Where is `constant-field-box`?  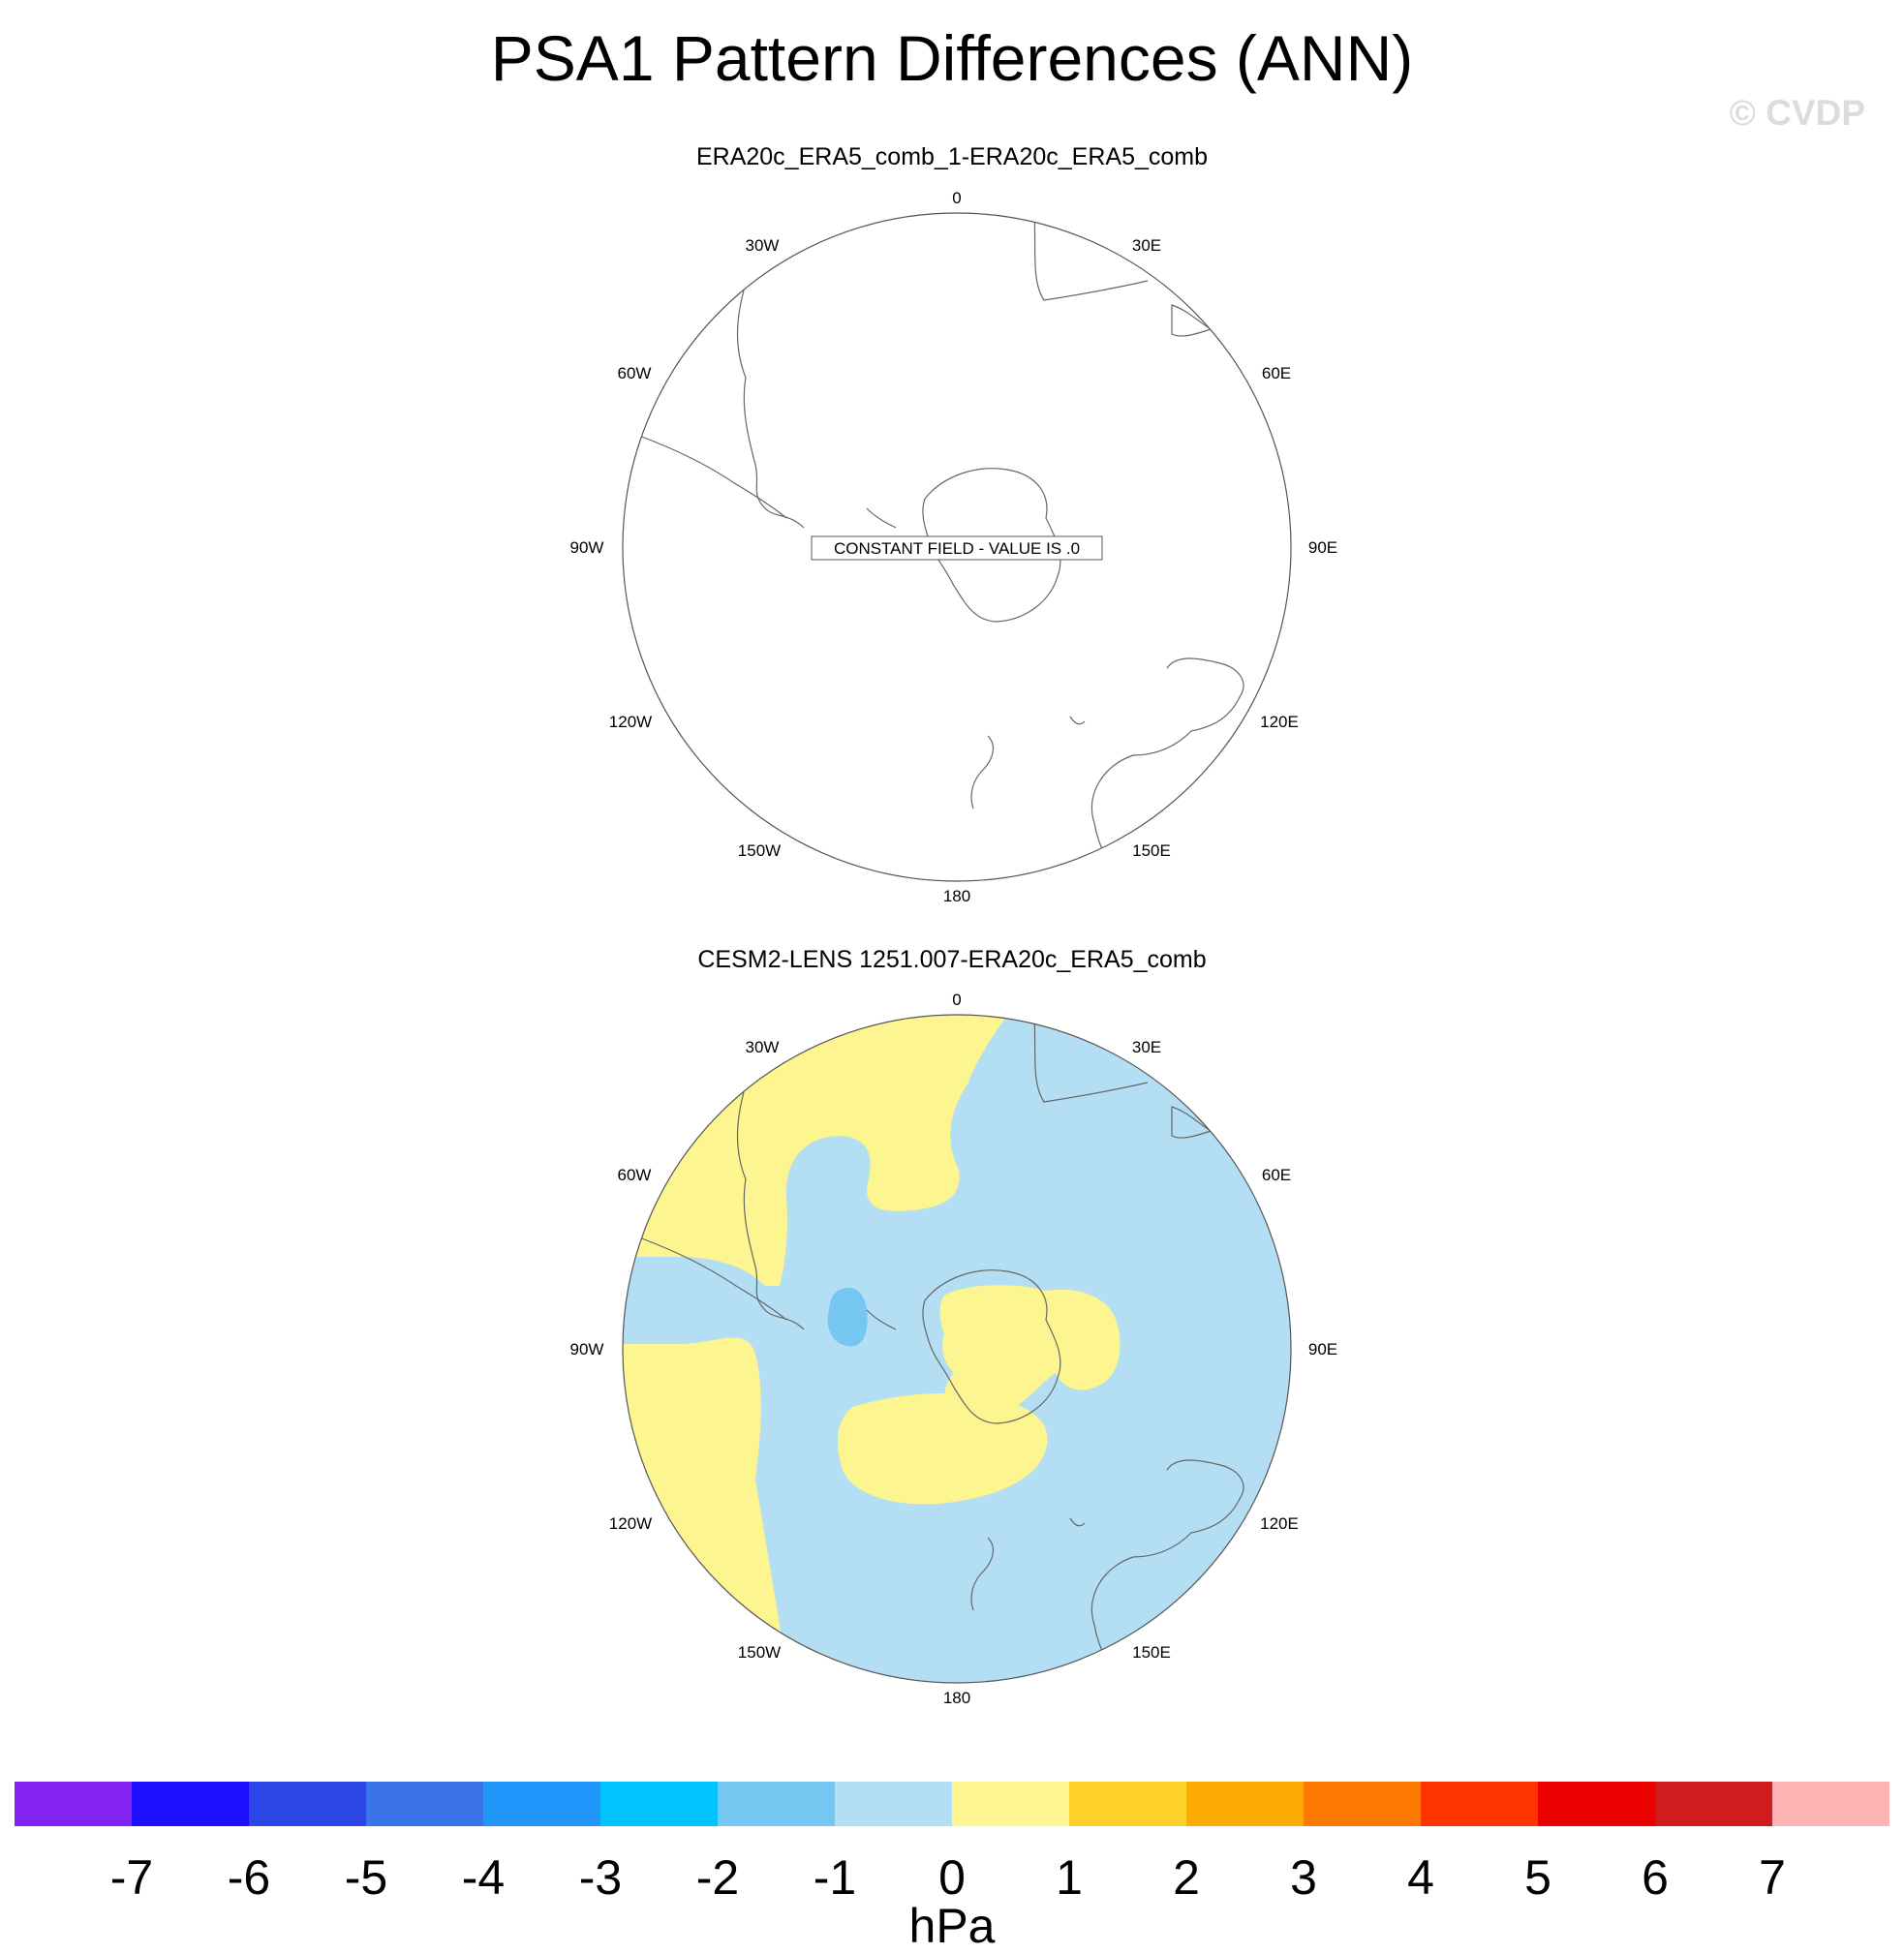 constant-field-box is located at coordinates (957, 548).